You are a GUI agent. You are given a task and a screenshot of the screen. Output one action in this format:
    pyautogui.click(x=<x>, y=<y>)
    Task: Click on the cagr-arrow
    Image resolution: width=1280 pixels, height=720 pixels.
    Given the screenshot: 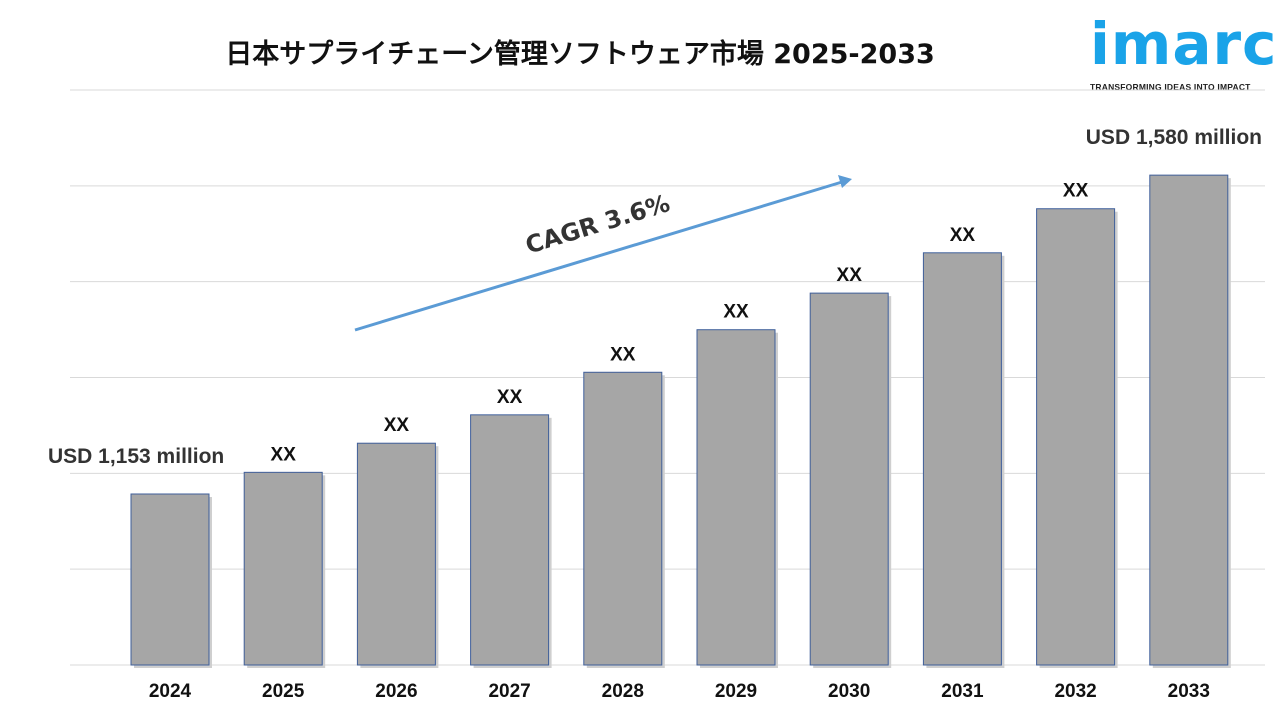 What is the action you would take?
    pyautogui.click(x=598, y=256)
    